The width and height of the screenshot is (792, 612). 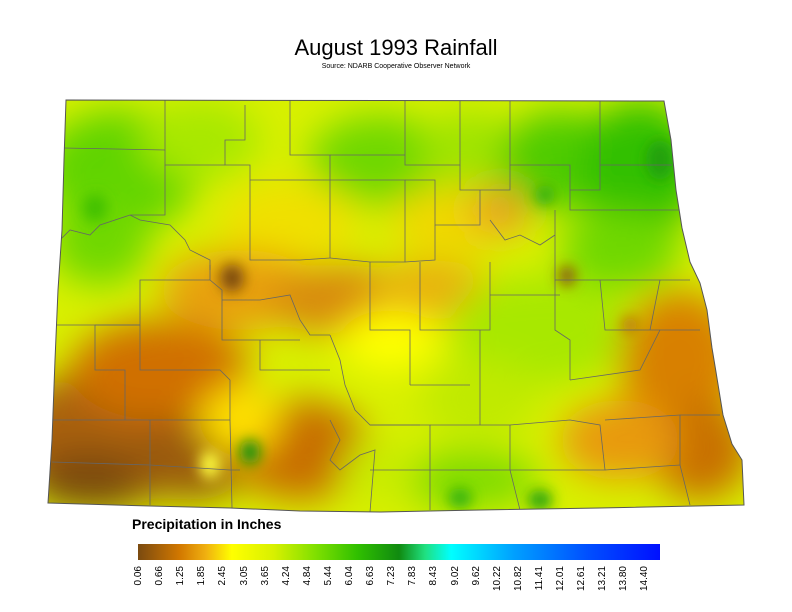 I want to click on legend-tick-label: 2.45, so click(x=223, y=576).